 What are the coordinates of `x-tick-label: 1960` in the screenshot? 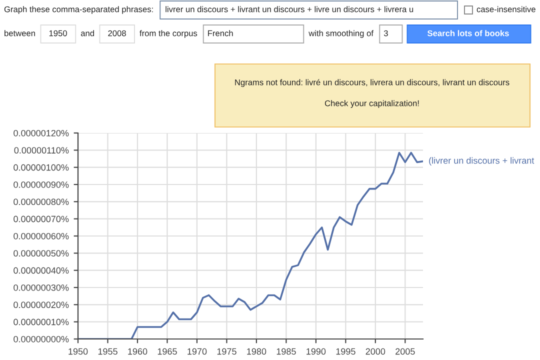 It's located at (138, 351).